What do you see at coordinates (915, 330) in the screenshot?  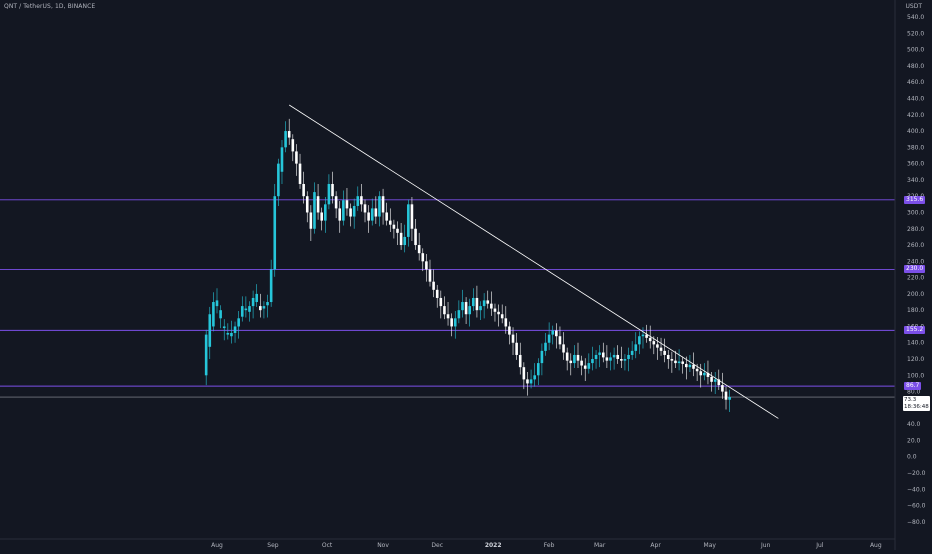 I see `level-price-tag: 155.2` at bounding box center [915, 330].